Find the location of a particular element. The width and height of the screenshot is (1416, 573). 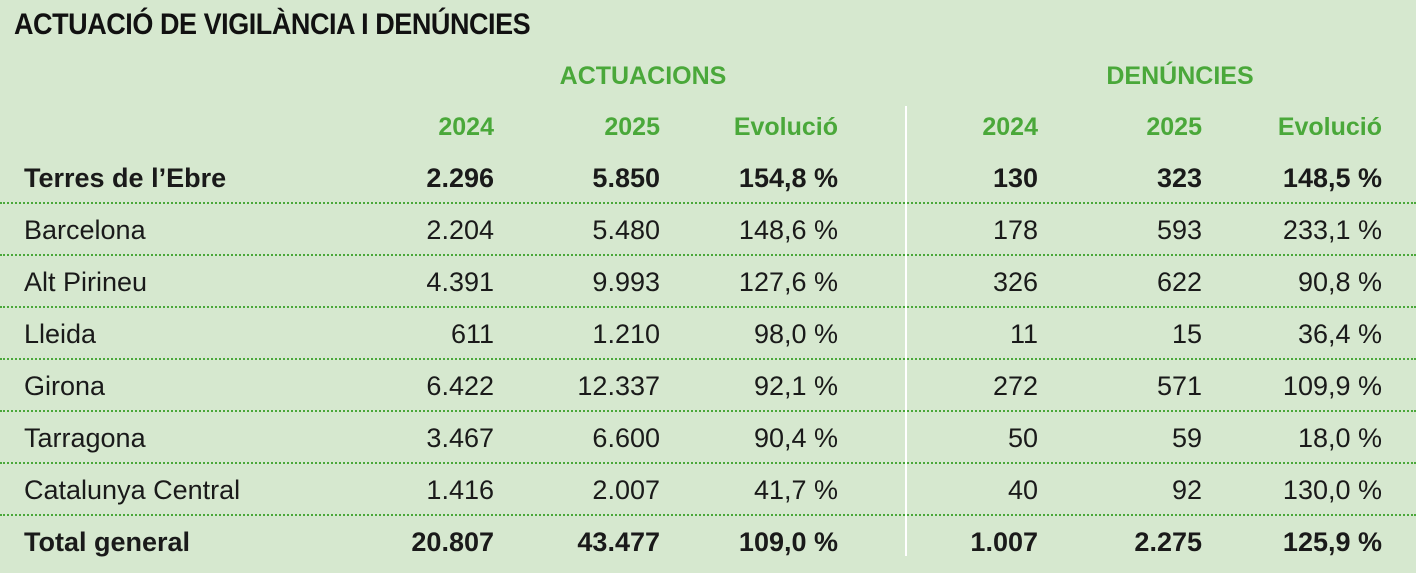

act-evolucio-value: 41,7 % is located at coordinates (795, 490).